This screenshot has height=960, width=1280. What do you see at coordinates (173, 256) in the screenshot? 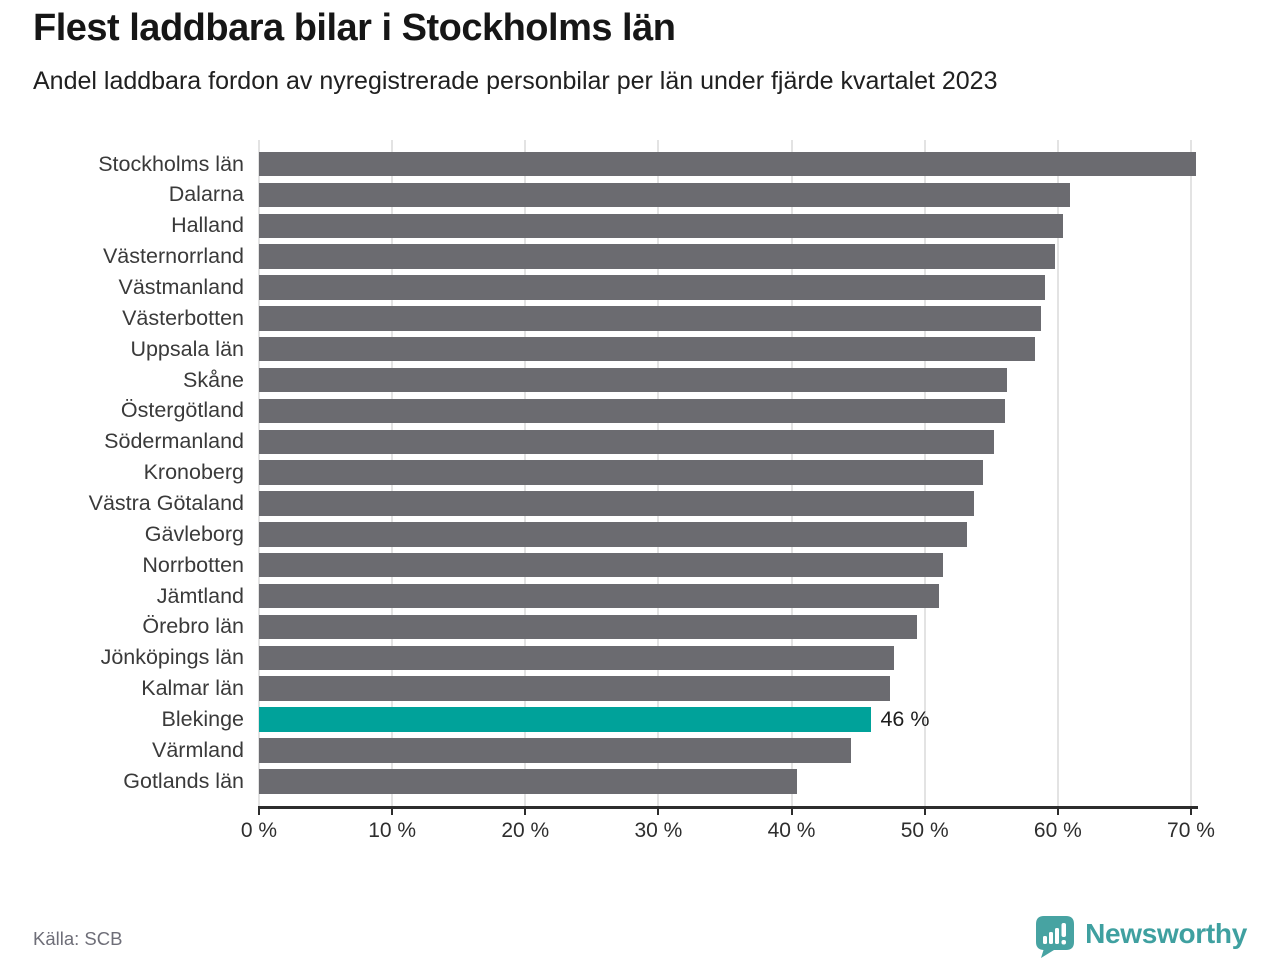
I see `y-axis-label: Västernorrland` at bounding box center [173, 256].